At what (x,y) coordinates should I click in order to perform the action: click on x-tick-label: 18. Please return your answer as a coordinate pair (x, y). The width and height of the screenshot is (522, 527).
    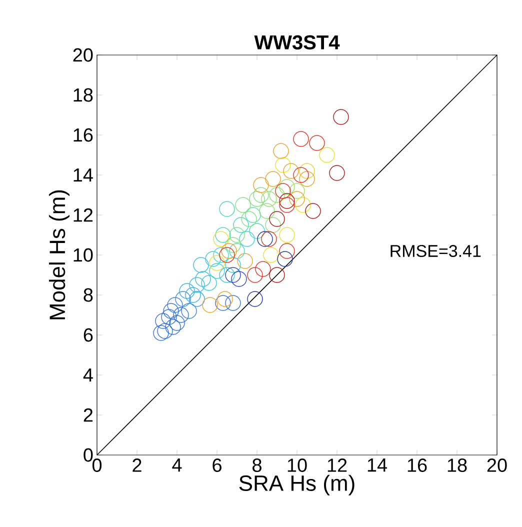
    Looking at the image, I should click on (457, 465).